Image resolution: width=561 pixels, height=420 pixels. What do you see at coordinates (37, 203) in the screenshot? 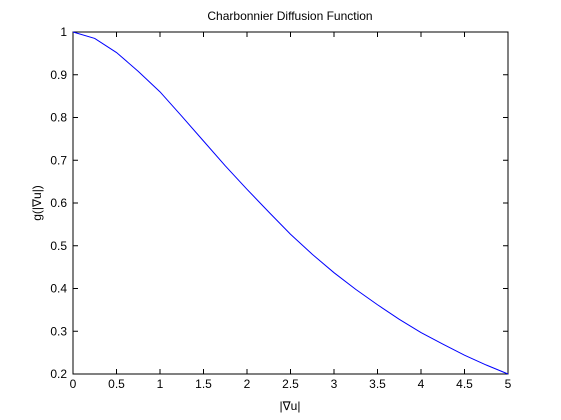
I see `y-axis-label: g(|∇u|)` at bounding box center [37, 203].